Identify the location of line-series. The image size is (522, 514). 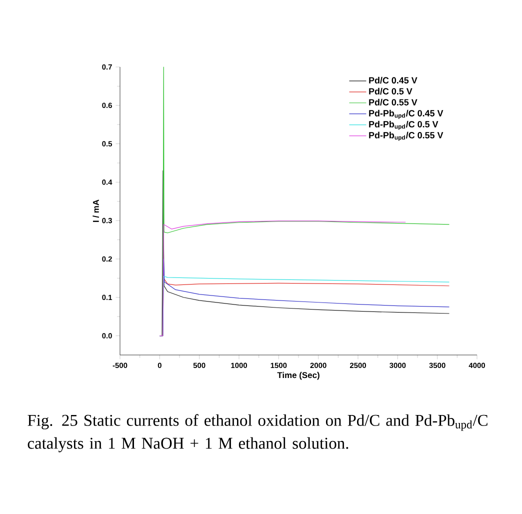
(282, 278).